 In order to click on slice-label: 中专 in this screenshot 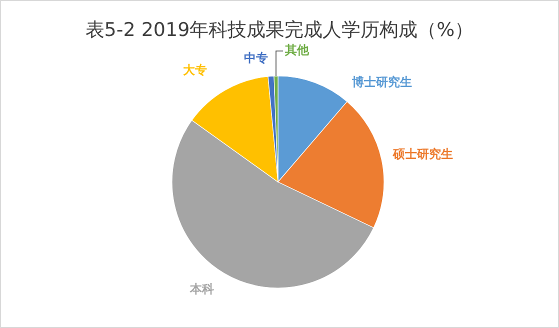, I will do `click(256, 58)`.